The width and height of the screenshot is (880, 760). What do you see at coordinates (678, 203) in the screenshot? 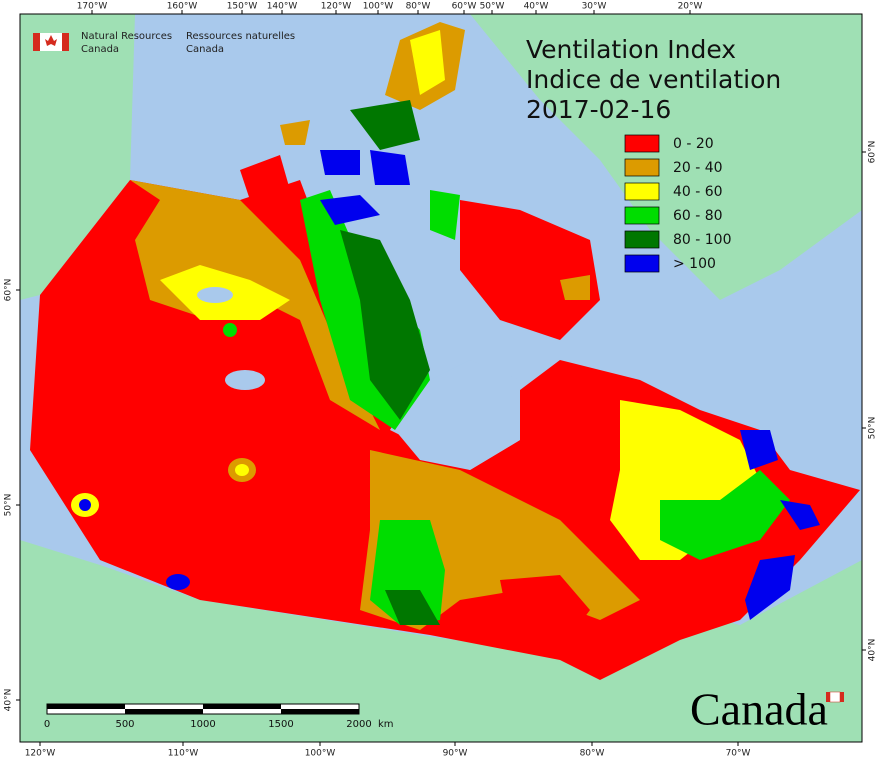
I see `legend: 0 - 20 20 - 40 40 - 60 60 - 80 80 - 100 > 100` at bounding box center [678, 203].